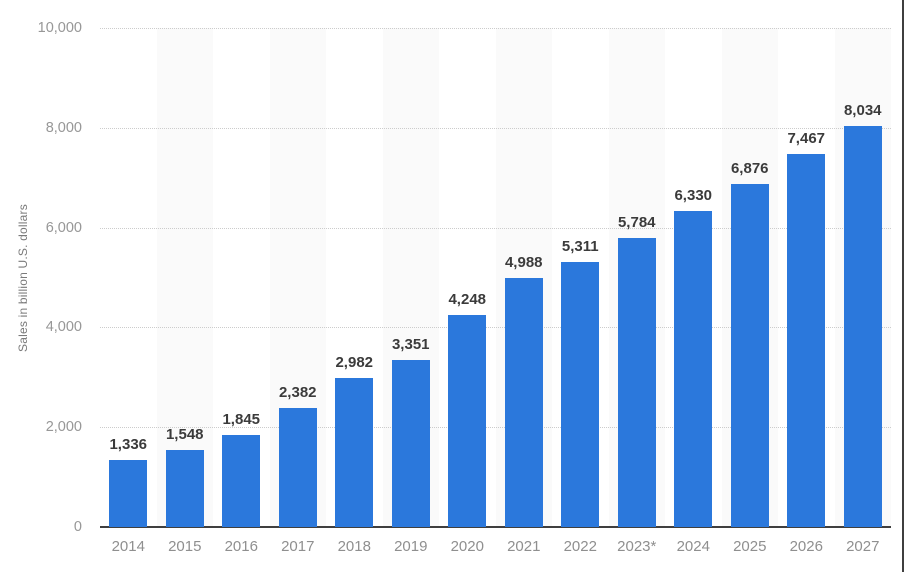 This screenshot has height=572, width=904. Describe the element at coordinates (693, 369) in the screenshot. I see `bar-2024` at that location.